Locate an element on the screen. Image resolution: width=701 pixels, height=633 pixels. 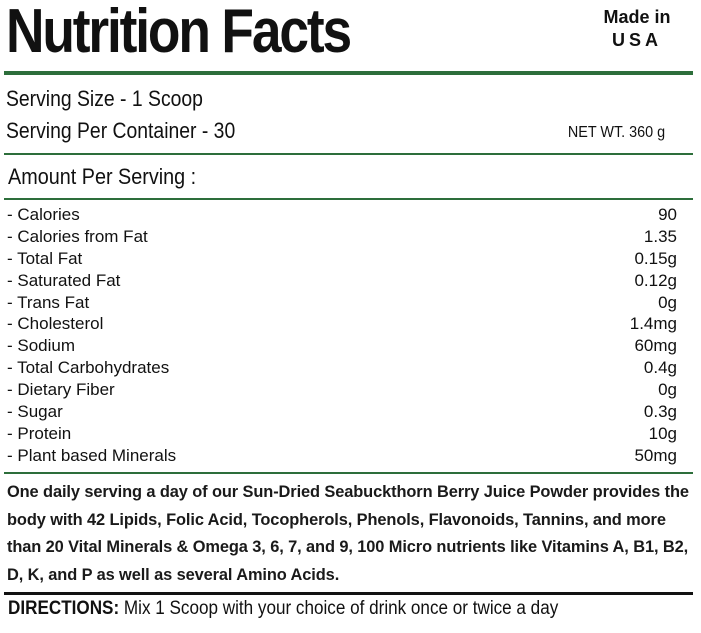
nutrient-label: - Calories from Fat is located at coordinates (77, 236).